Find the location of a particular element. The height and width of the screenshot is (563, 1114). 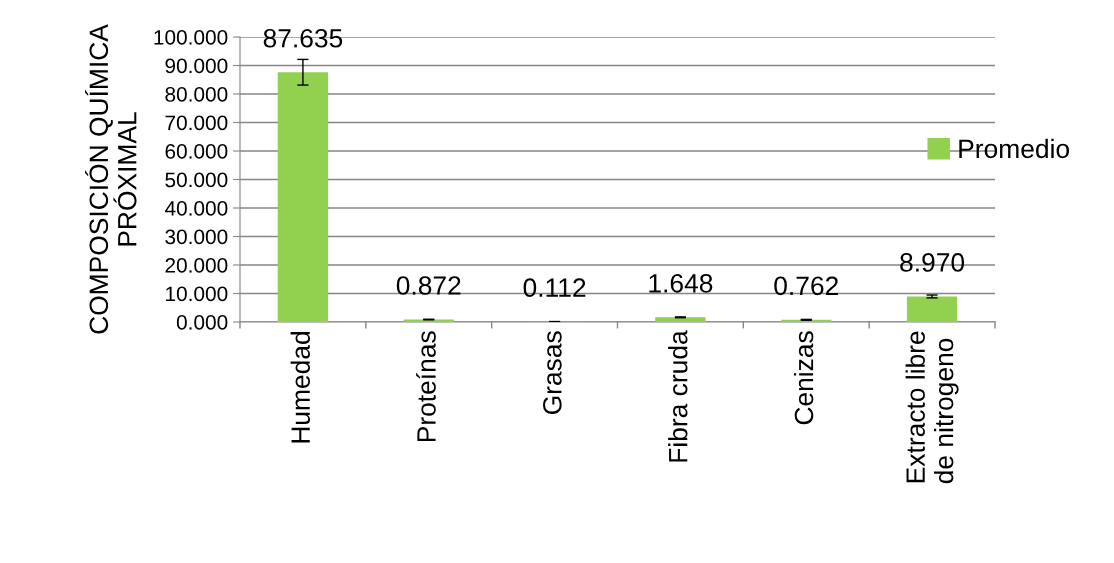

data-label: 0.762 is located at coordinates (806, 286).